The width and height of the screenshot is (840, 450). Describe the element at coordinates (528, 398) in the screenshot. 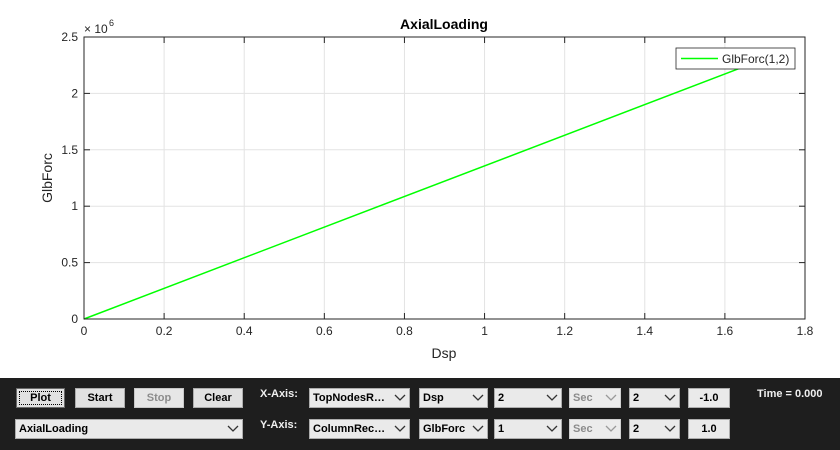

I see `x-index-select: 2` at that location.